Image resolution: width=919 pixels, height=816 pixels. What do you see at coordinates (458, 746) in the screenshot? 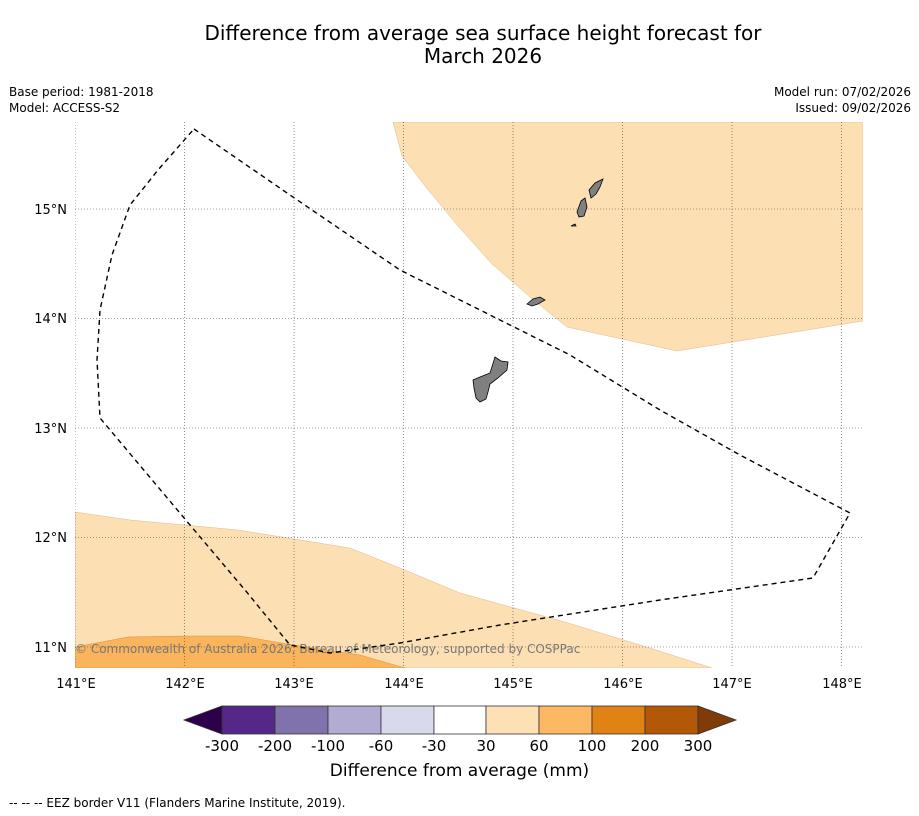
I see `colorbar-labels: -300 -200 -100 -60 -30 30 60 100 200 300` at bounding box center [458, 746].